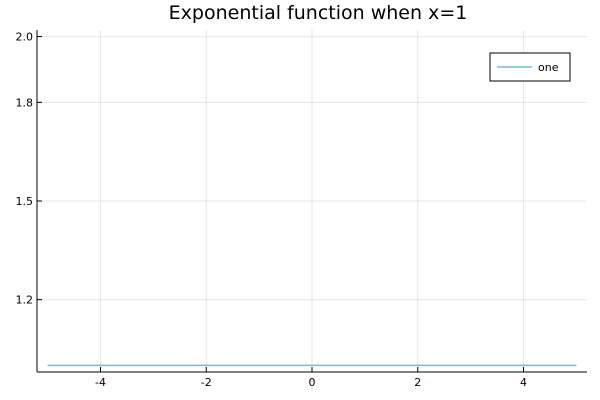  I want to click on x-tick-label: -4, so click(100, 382).